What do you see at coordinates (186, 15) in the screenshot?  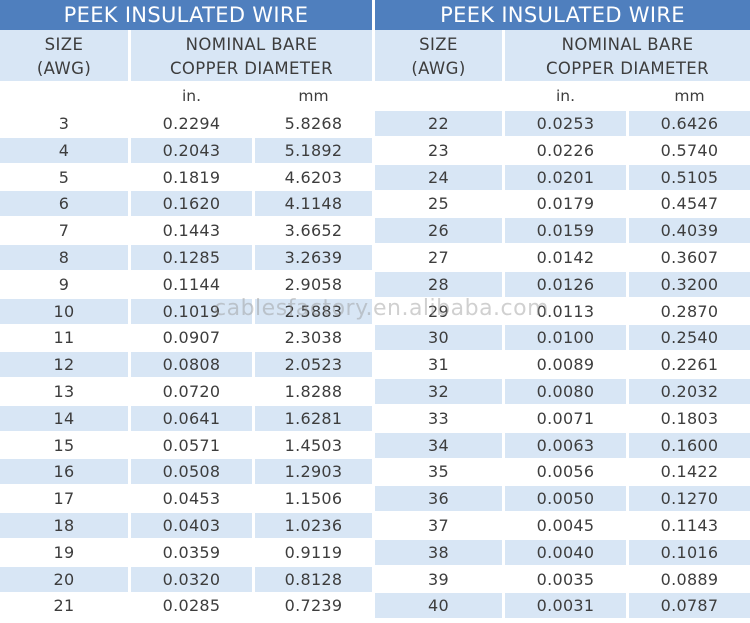 I see `table-title: PEEK INSULATED WIRE` at bounding box center [186, 15].